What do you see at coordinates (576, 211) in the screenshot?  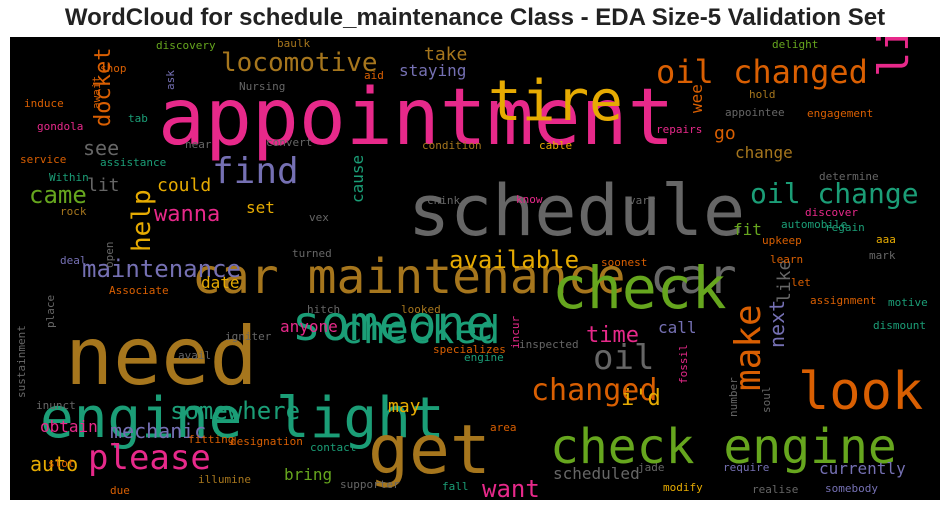 I see `word-1: schedule` at bounding box center [576, 211].